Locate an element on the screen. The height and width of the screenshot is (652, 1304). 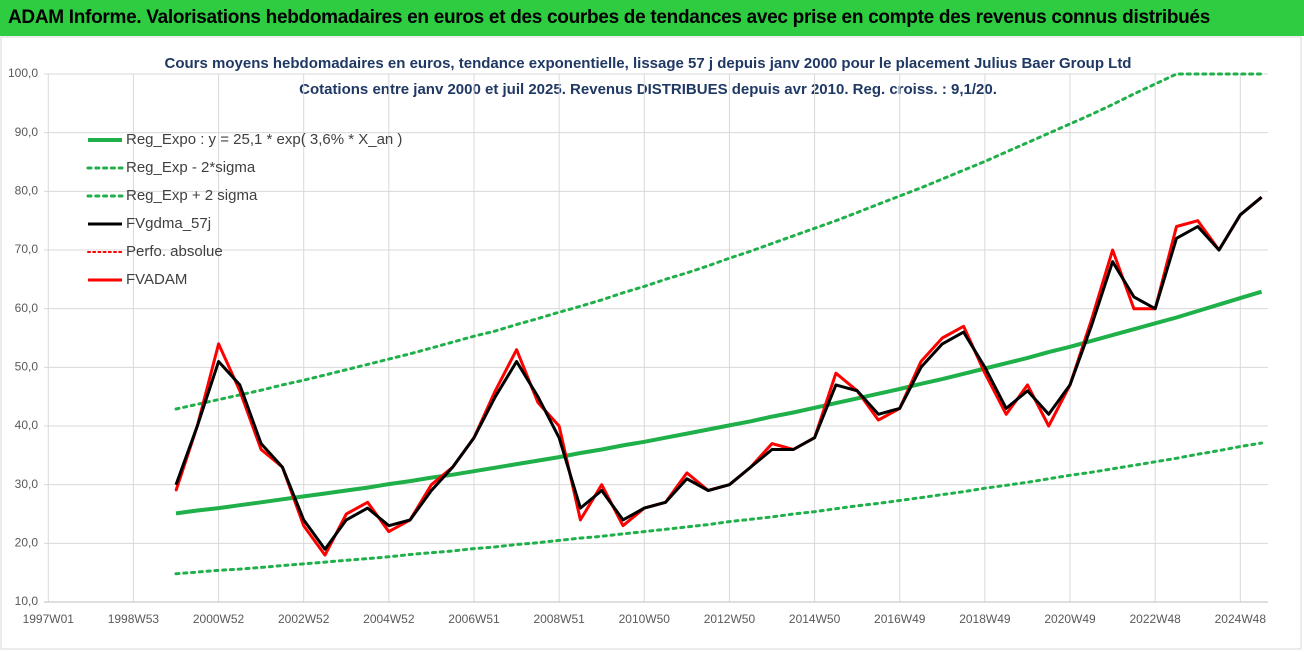
x-tick-label: 2022W48 is located at coordinates (1155, 619).